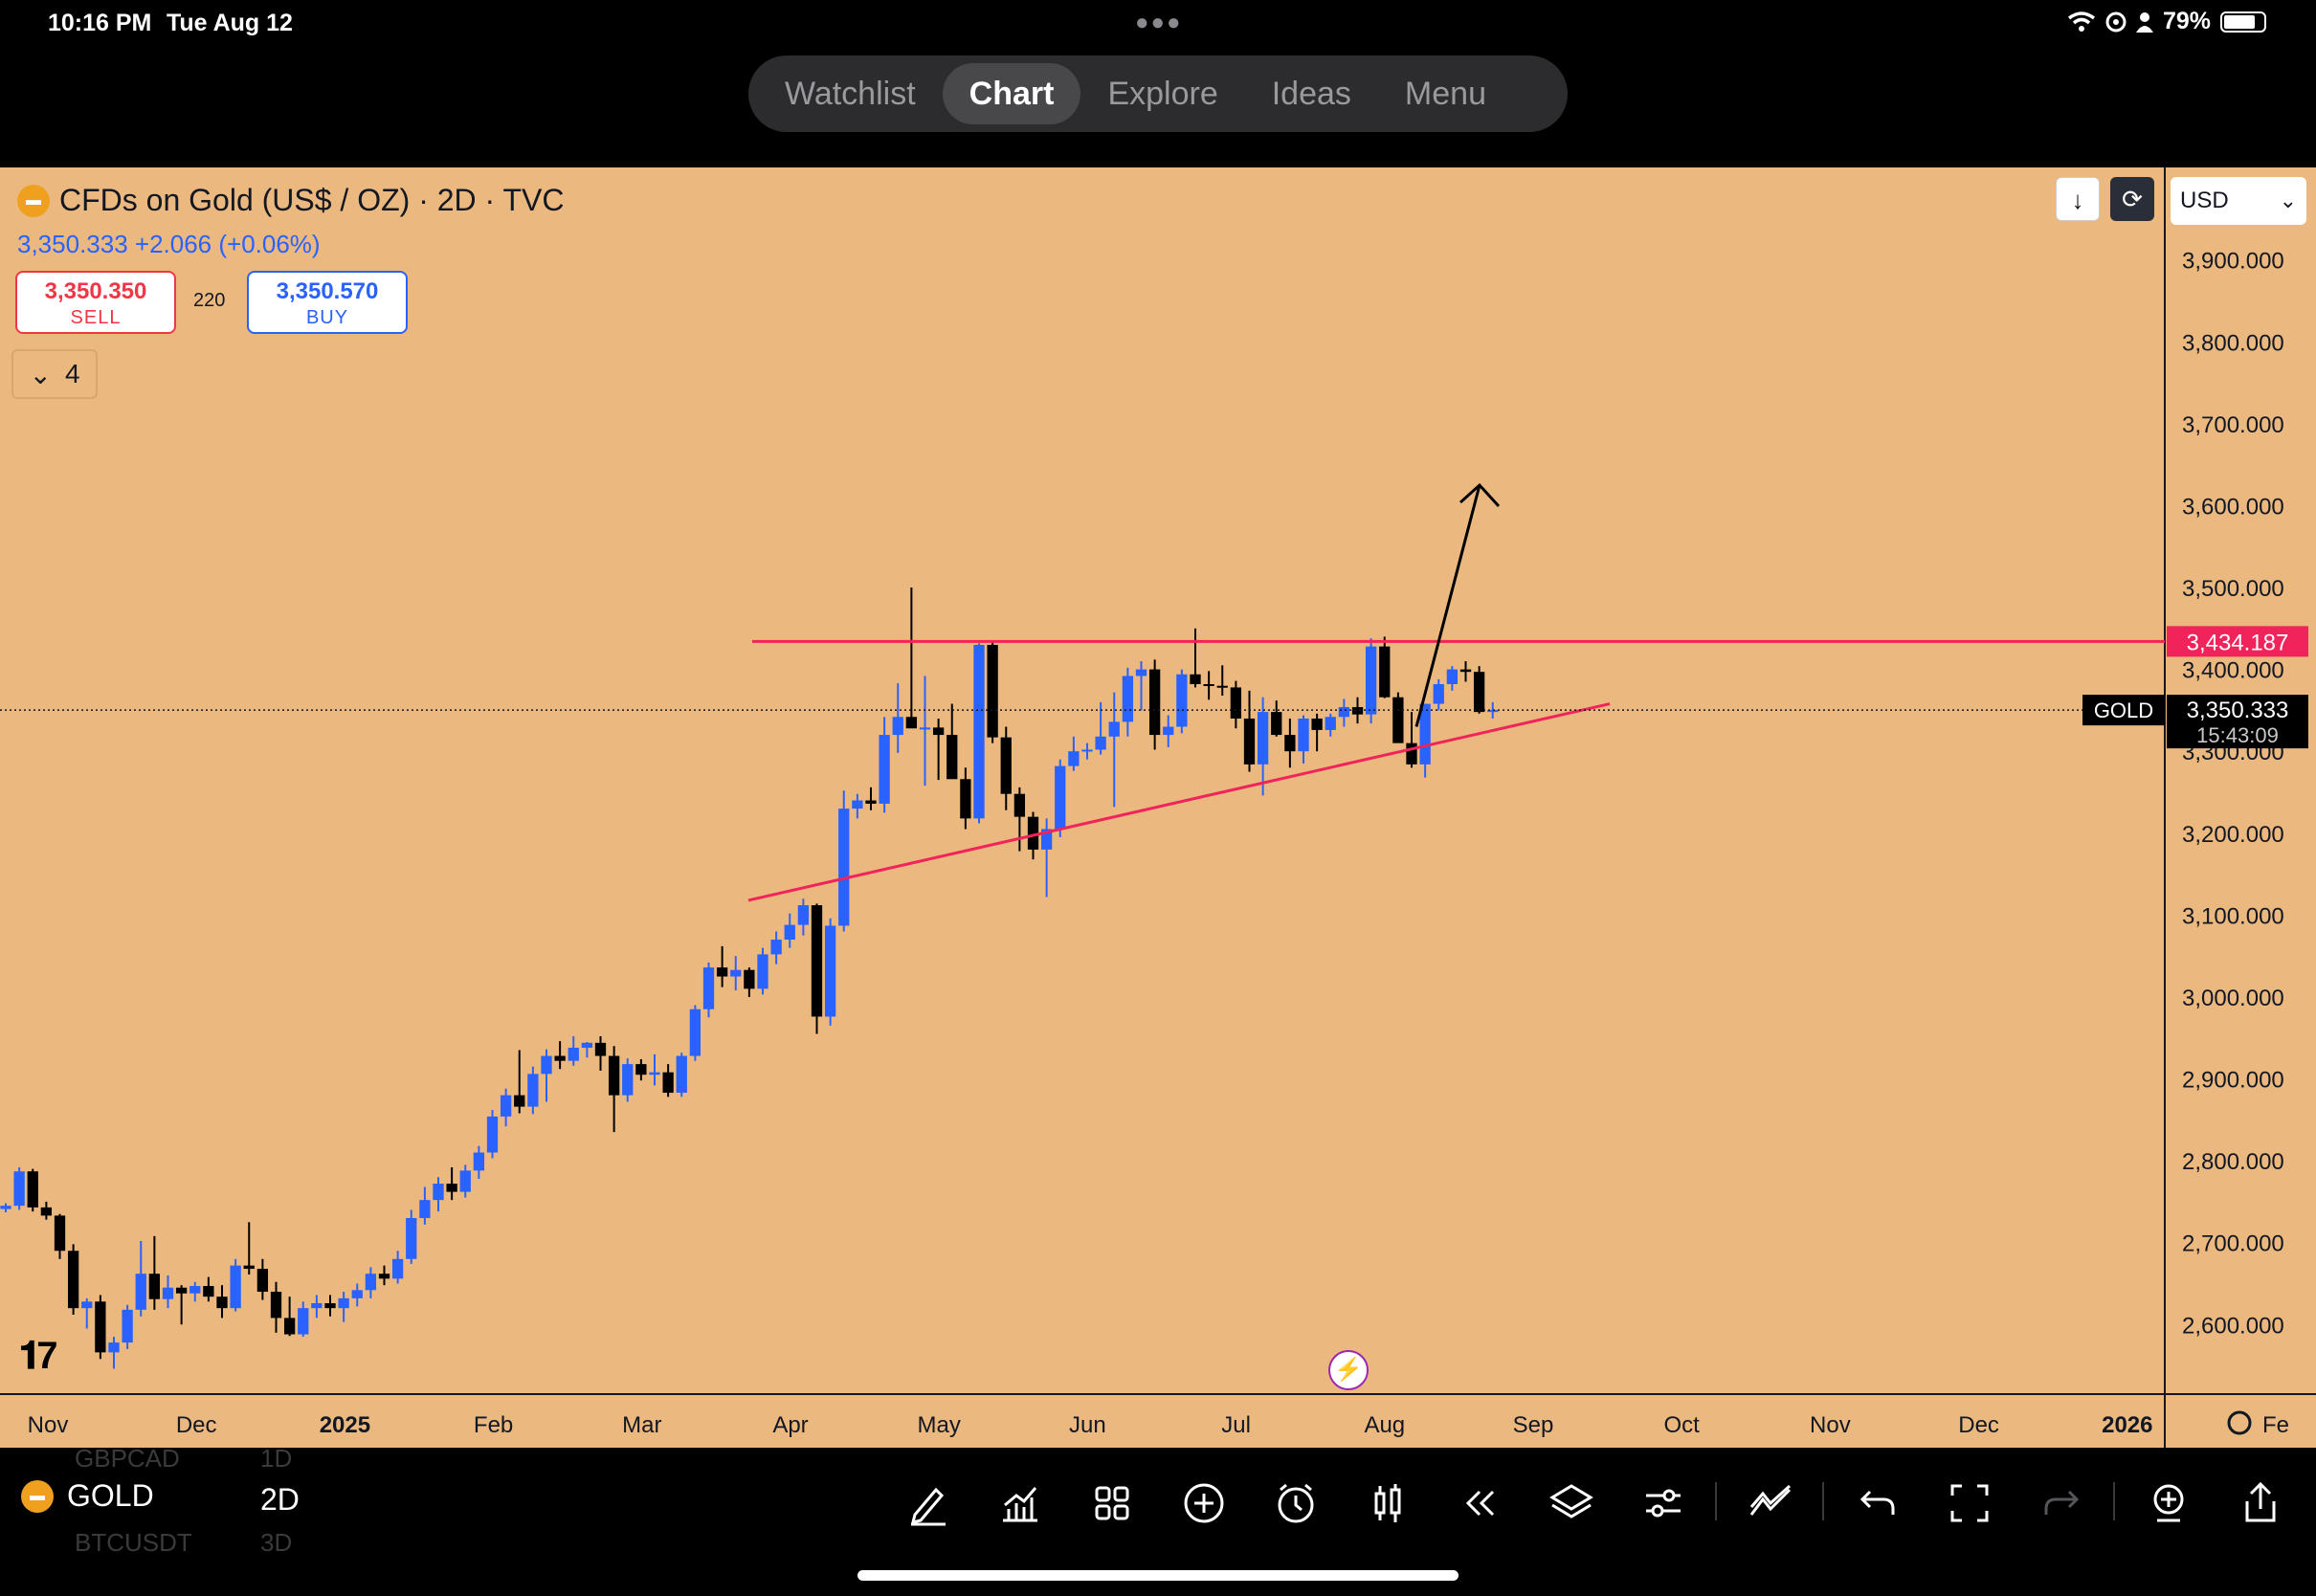 This screenshot has width=2316, height=1596. What do you see at coordinates (1571, 1503) in the screenshot?
I see `layers-icon` at bounding box center [1571, 1503].